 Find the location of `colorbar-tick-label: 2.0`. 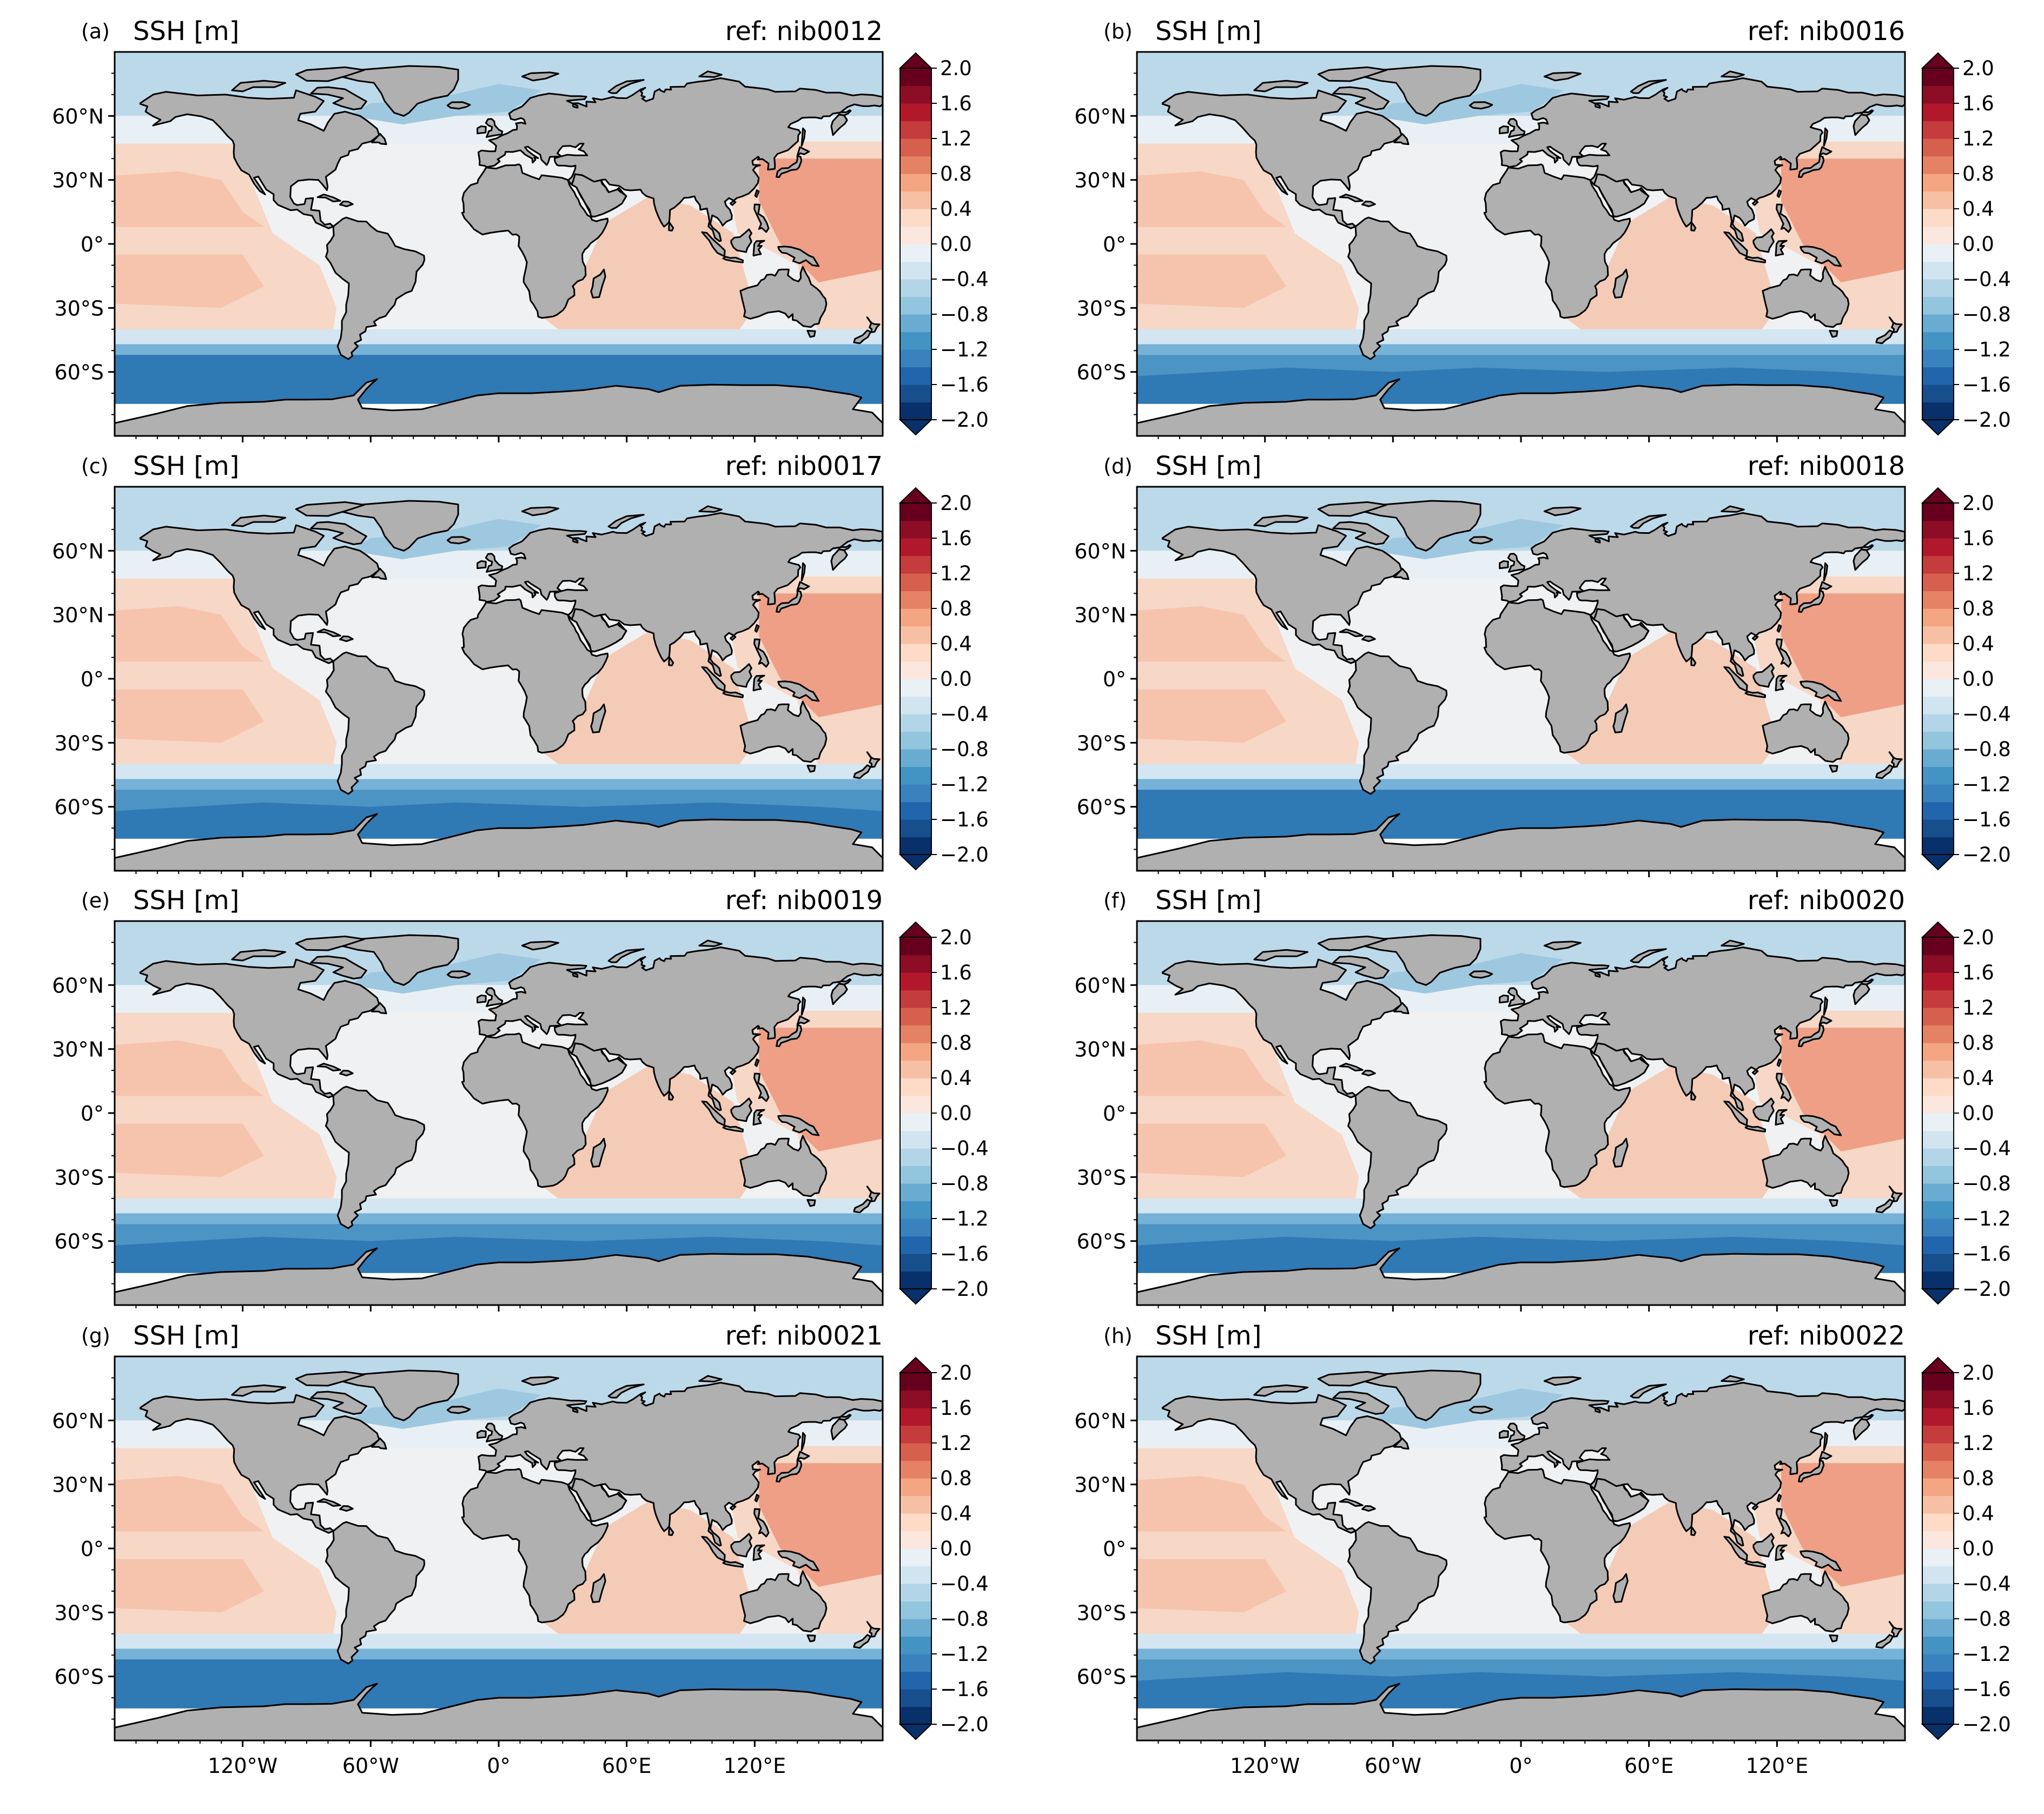

colorbar-tick-label: 2.0 is located at coordinates (1978, 503).